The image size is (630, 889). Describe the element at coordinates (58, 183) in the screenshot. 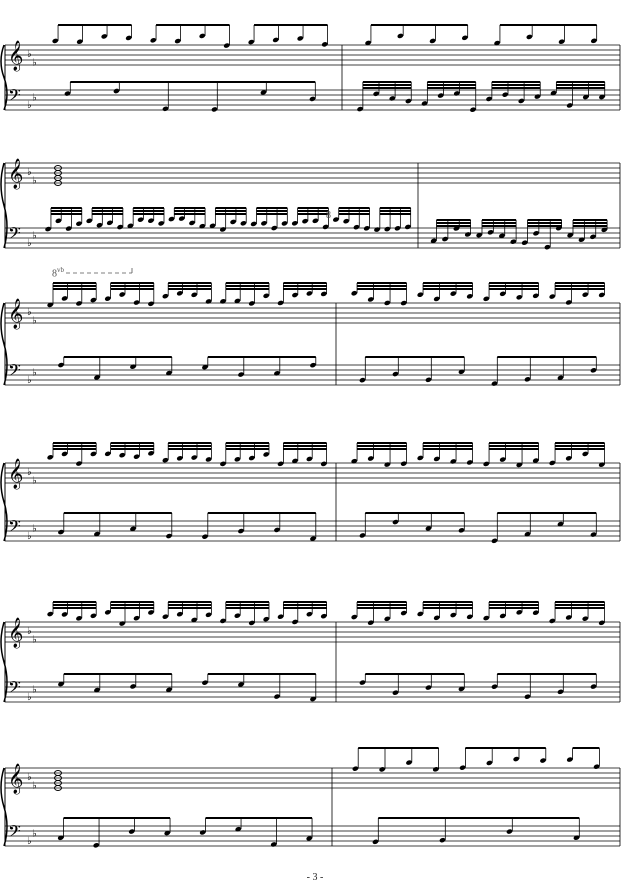

I see `whole-note-head` at that location.